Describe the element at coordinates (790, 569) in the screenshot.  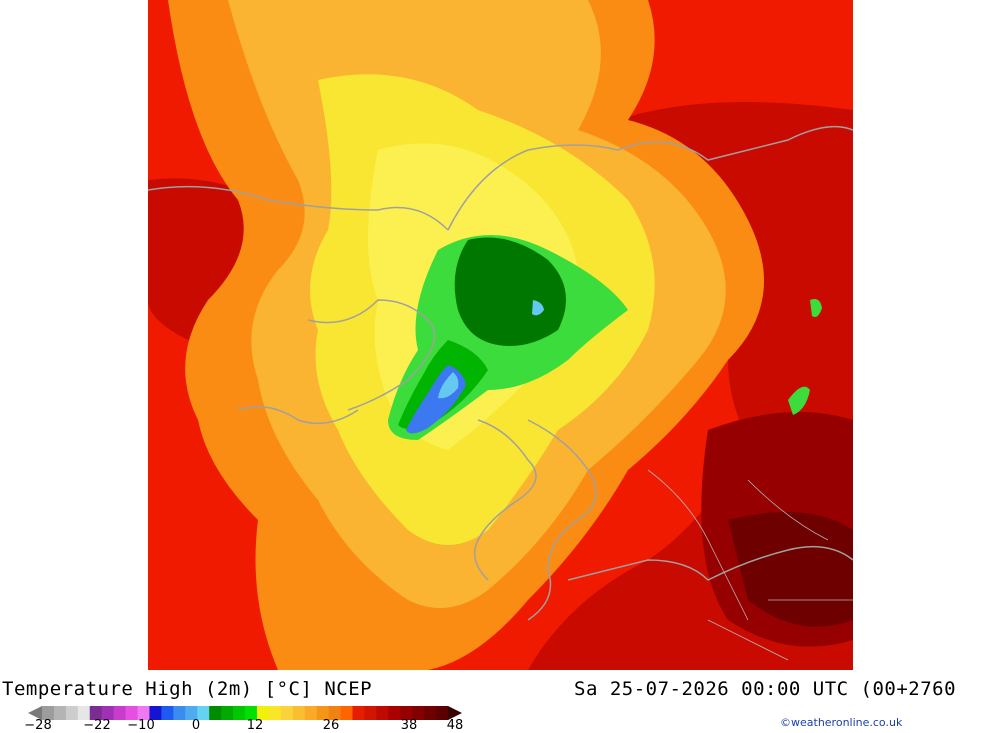
I see `hottest-region-southeast` at that location.